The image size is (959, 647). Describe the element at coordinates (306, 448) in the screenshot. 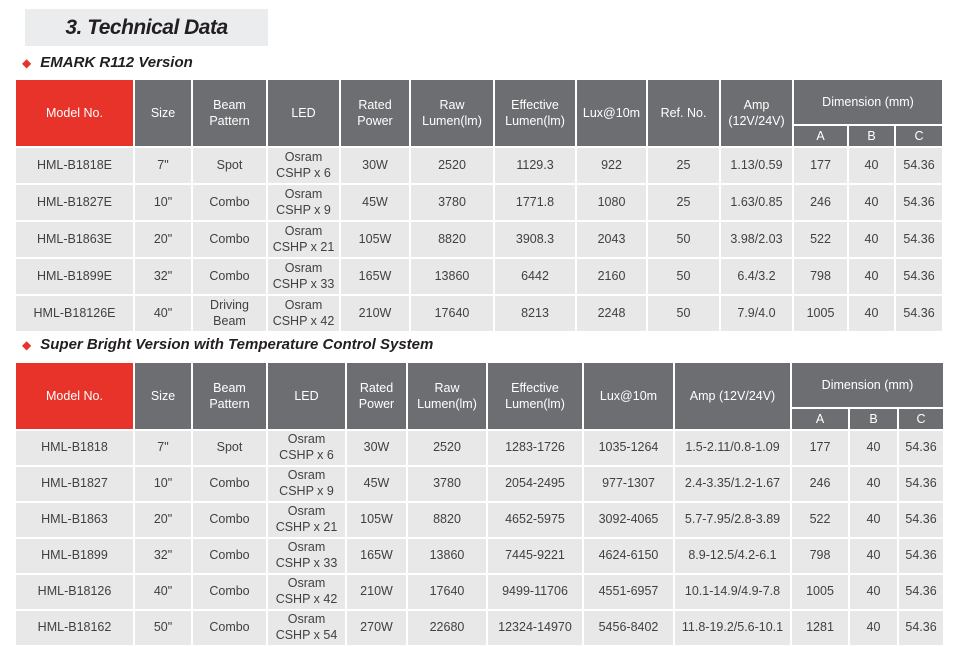

I see `cell-led: Osram CSHP x 6` at that location.